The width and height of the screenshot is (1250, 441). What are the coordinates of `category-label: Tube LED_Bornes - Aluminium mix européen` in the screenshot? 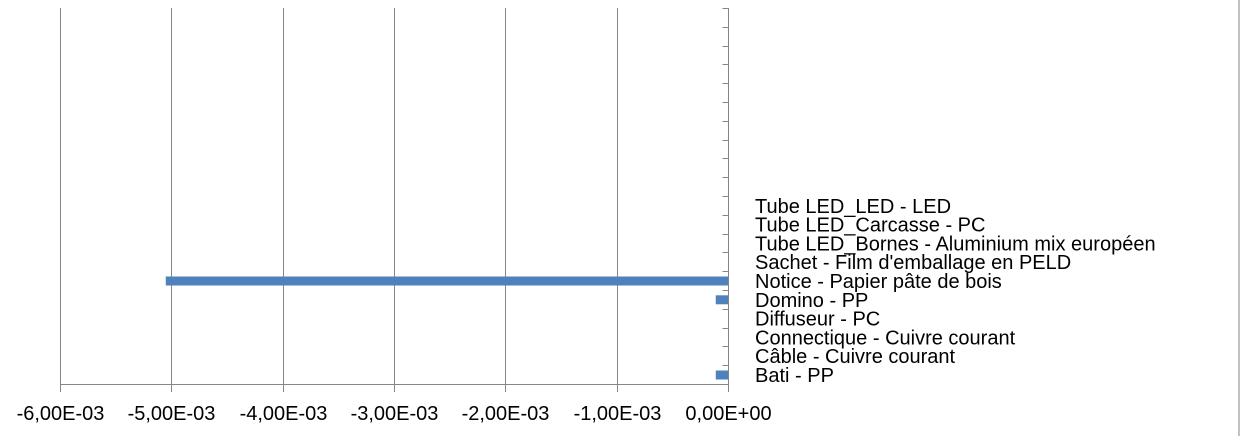 It's located at (955, 244).